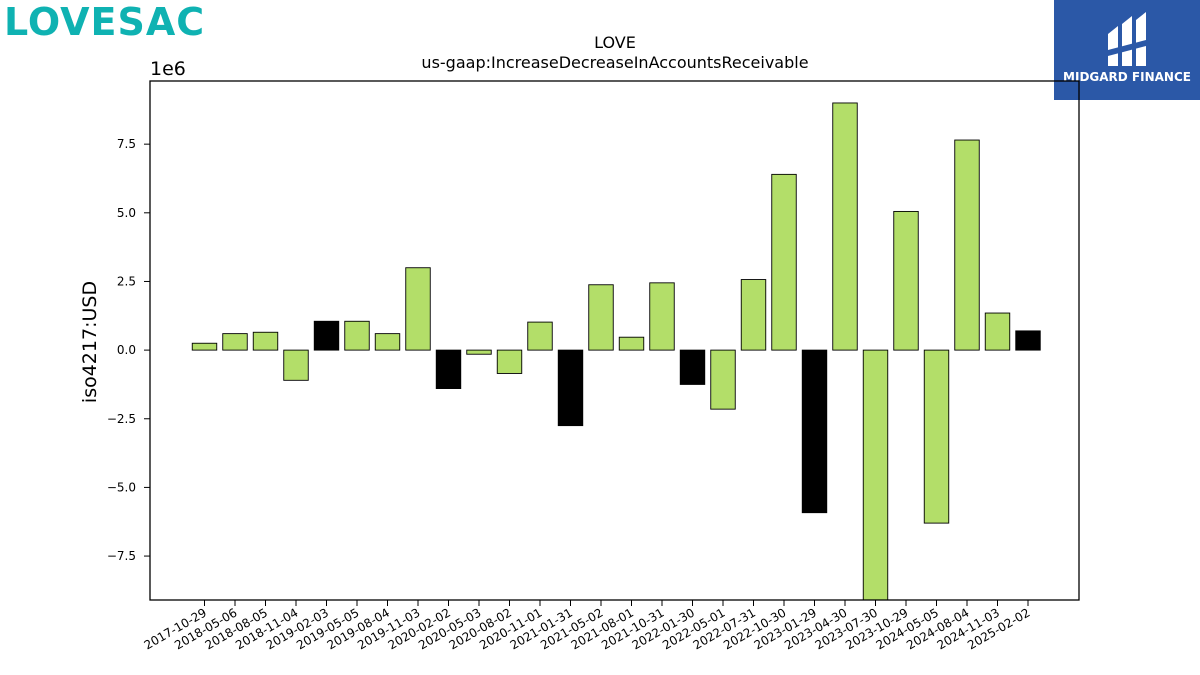 Image resolution: width=1200 pixels, height=675 pixels. What do you see at coordinates (1127, 77) in the screenshot?
I see `midgard-logo-text: MIDGARD FINANCE` at bounding box center [1127, 77].